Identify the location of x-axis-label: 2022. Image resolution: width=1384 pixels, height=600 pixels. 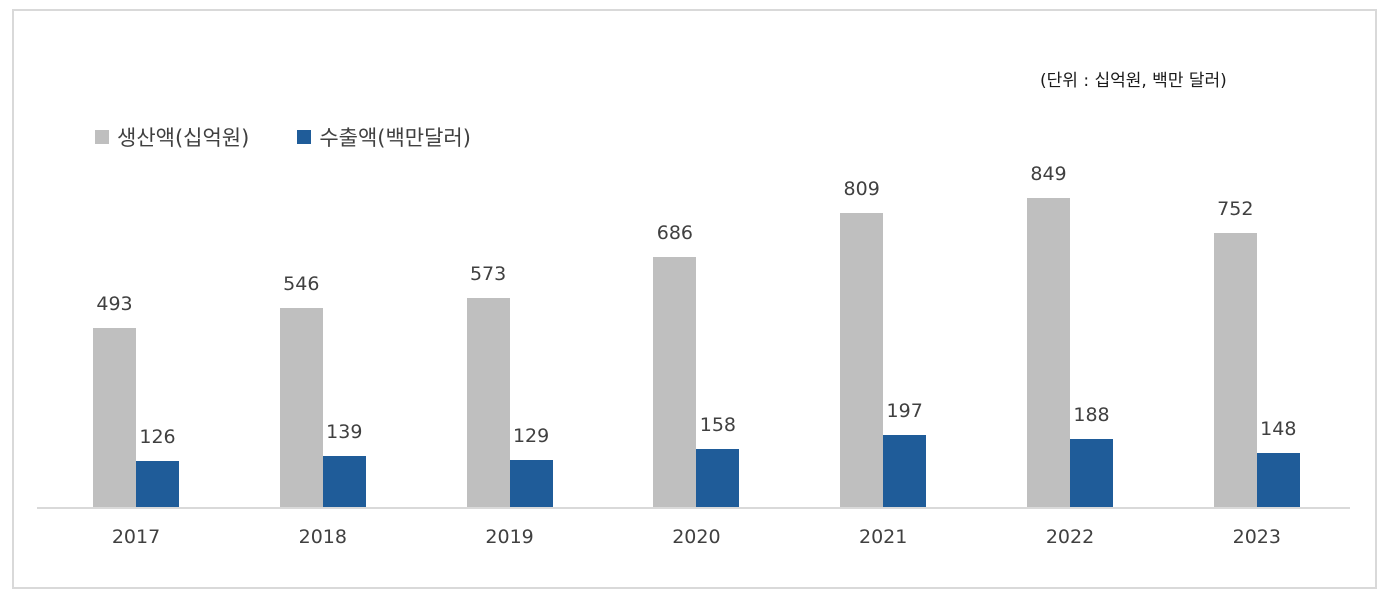
(1070, 537).